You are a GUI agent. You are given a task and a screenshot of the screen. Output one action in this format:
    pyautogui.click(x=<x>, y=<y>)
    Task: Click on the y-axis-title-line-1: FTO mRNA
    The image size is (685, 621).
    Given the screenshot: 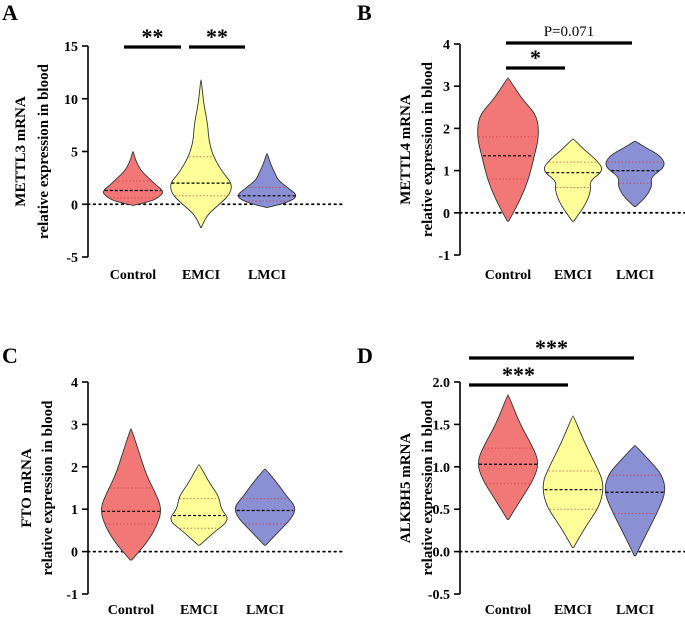 What is the action you would take?
    pyautogui.click(x=27, y=487)
    